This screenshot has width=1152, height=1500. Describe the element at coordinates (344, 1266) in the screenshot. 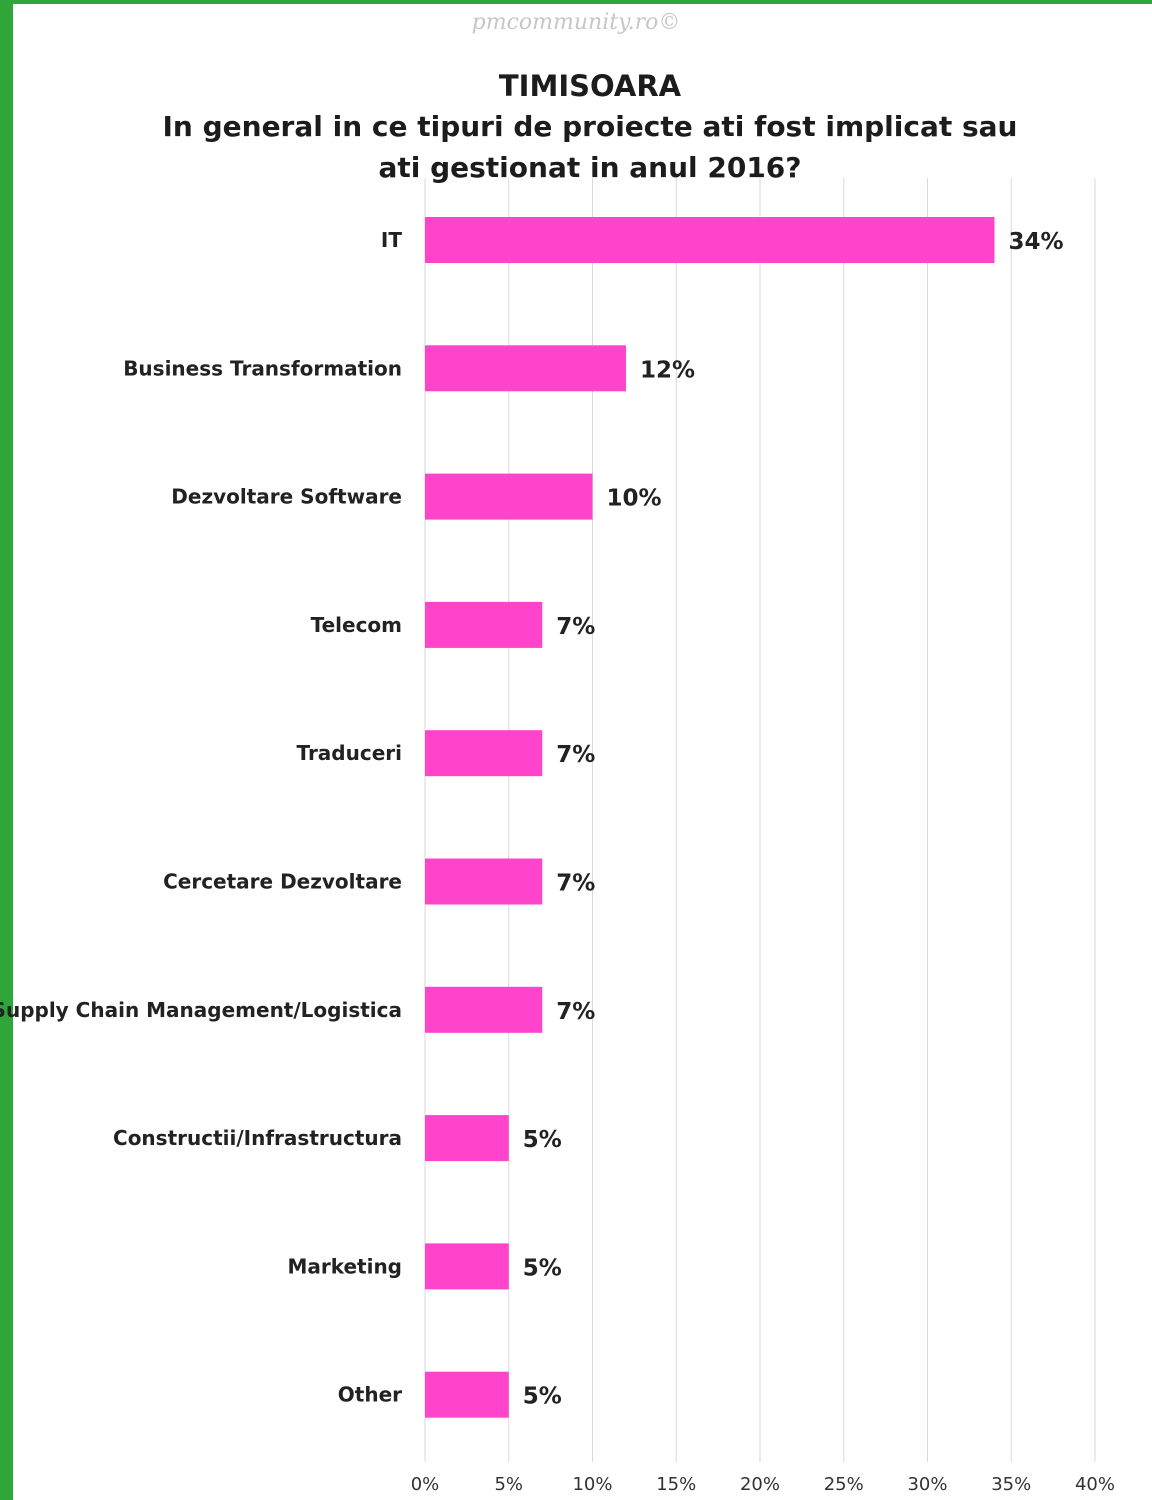

I see `category-label: Marketing` at that location.